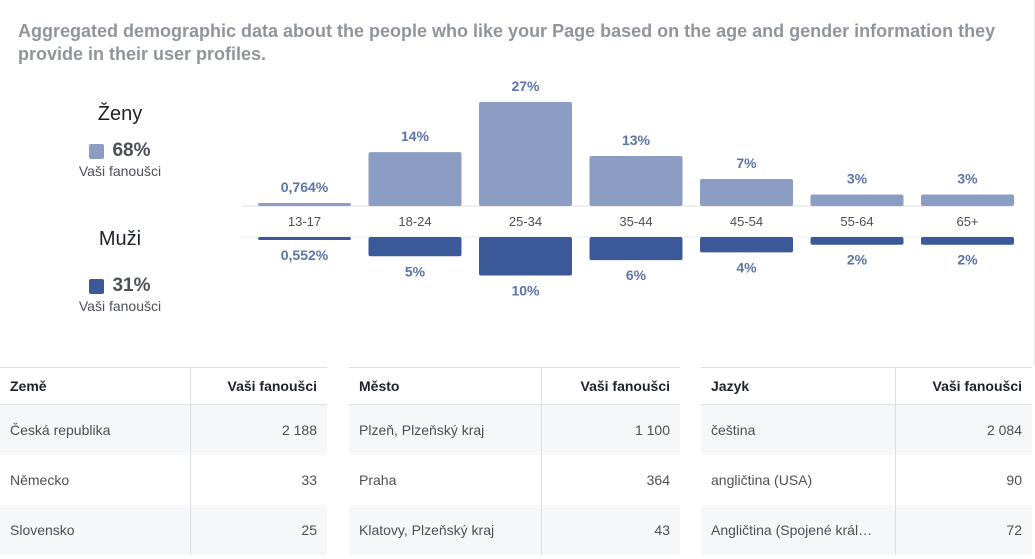 The image size is (1035, 559). I want to click on legend-women-swatch, so click(97, 151).